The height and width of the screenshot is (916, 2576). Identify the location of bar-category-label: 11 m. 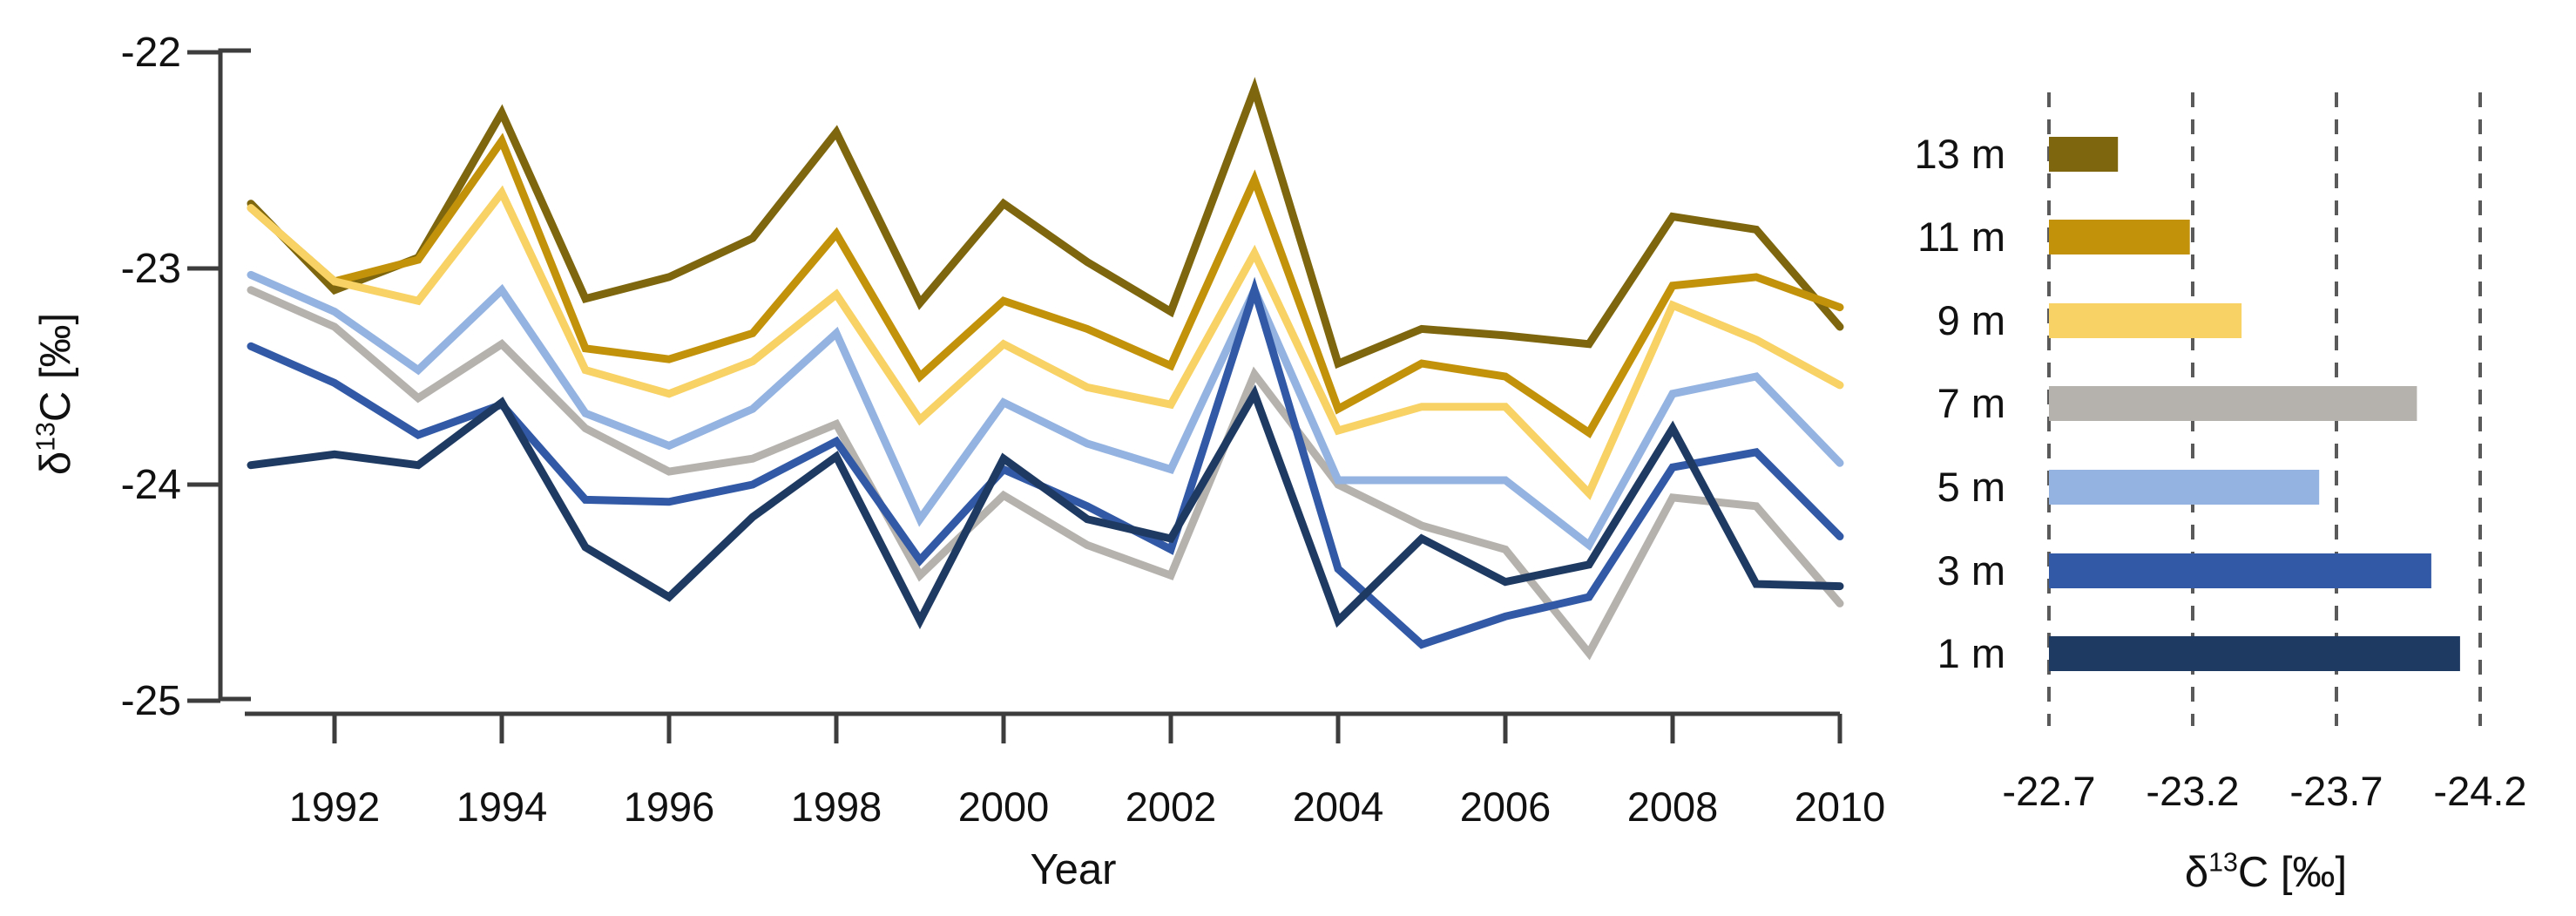
(1961, 237).